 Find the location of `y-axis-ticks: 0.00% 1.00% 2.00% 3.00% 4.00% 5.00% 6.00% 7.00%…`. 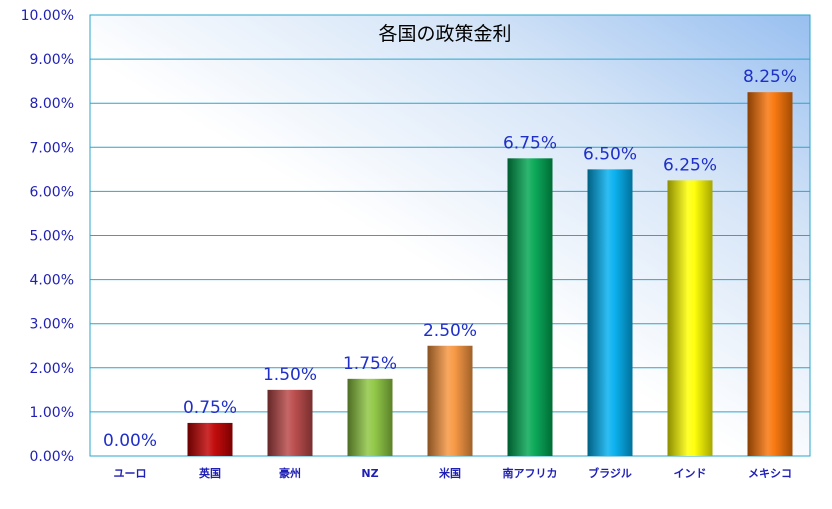

y-axis-ticks: 0.00% 1.00% 2.00% 3.00% 4.00% 5.00% 6.00% 7.00%… is located at coordinates (47, 236).